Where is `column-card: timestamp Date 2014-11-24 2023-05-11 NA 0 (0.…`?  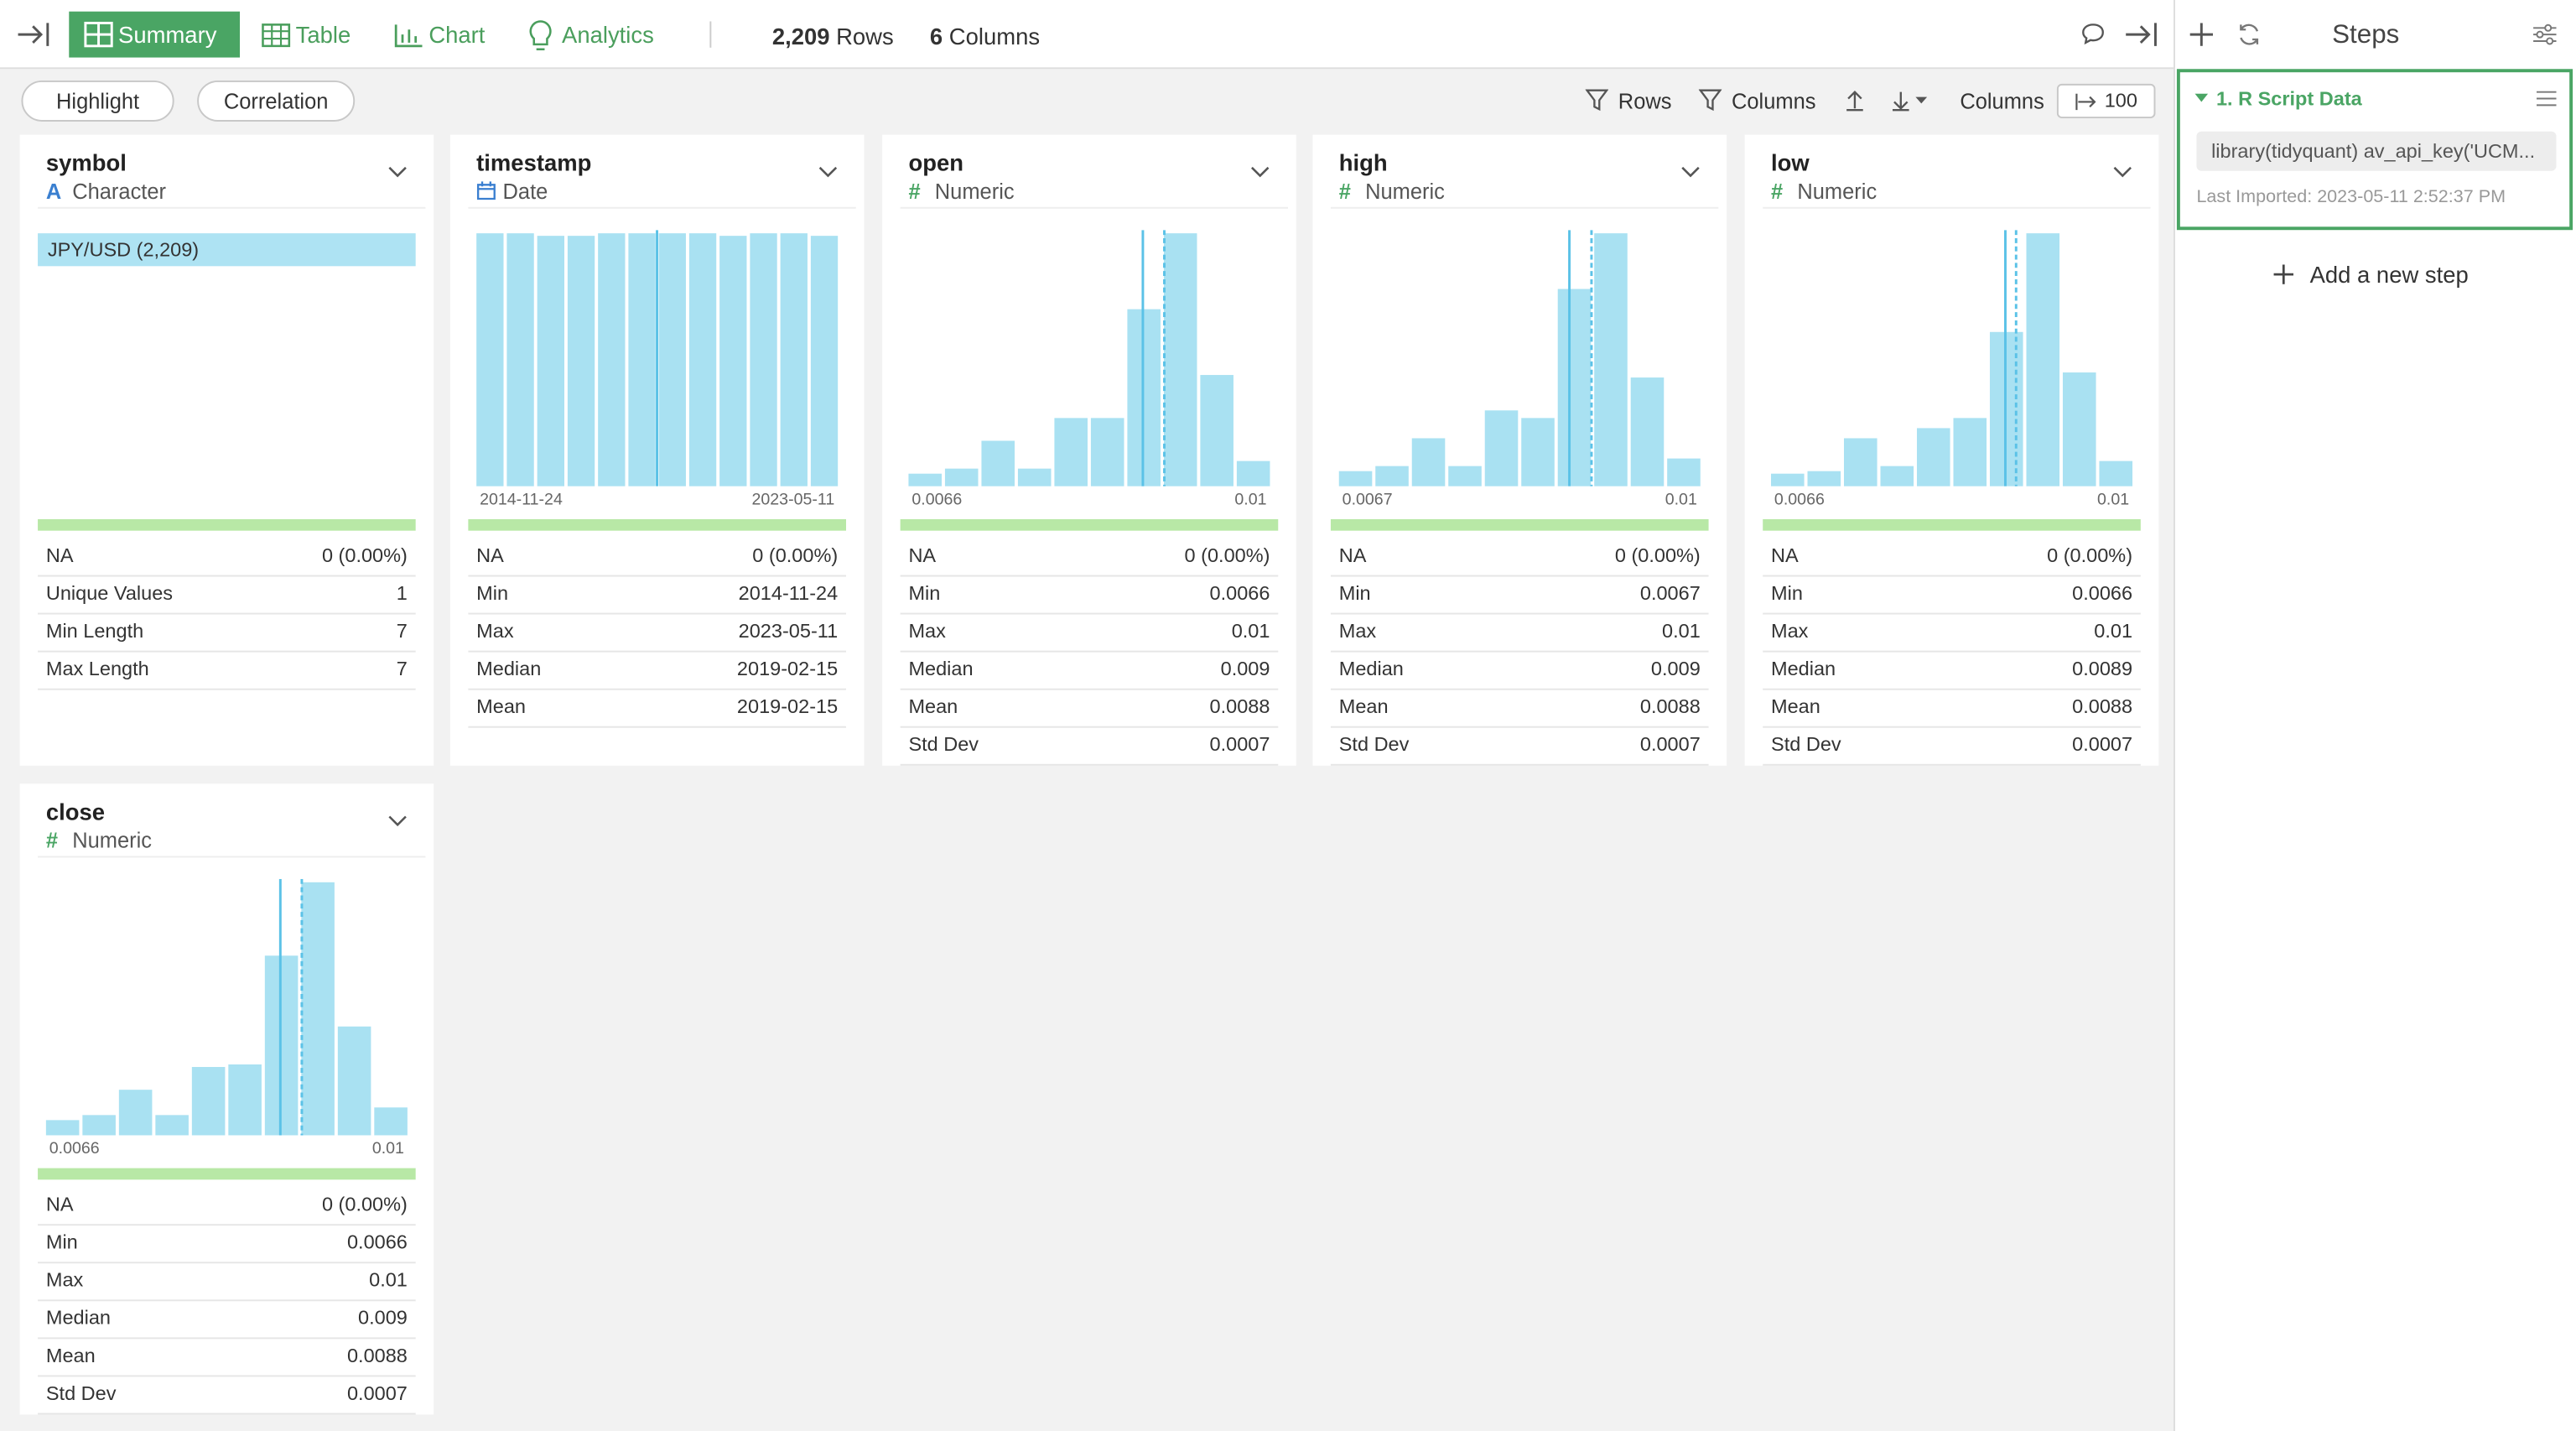
column-card: timestamp Date 2014-11-24 2023-05-11 NA 0 (0.… is located at coordinates (657, 450).